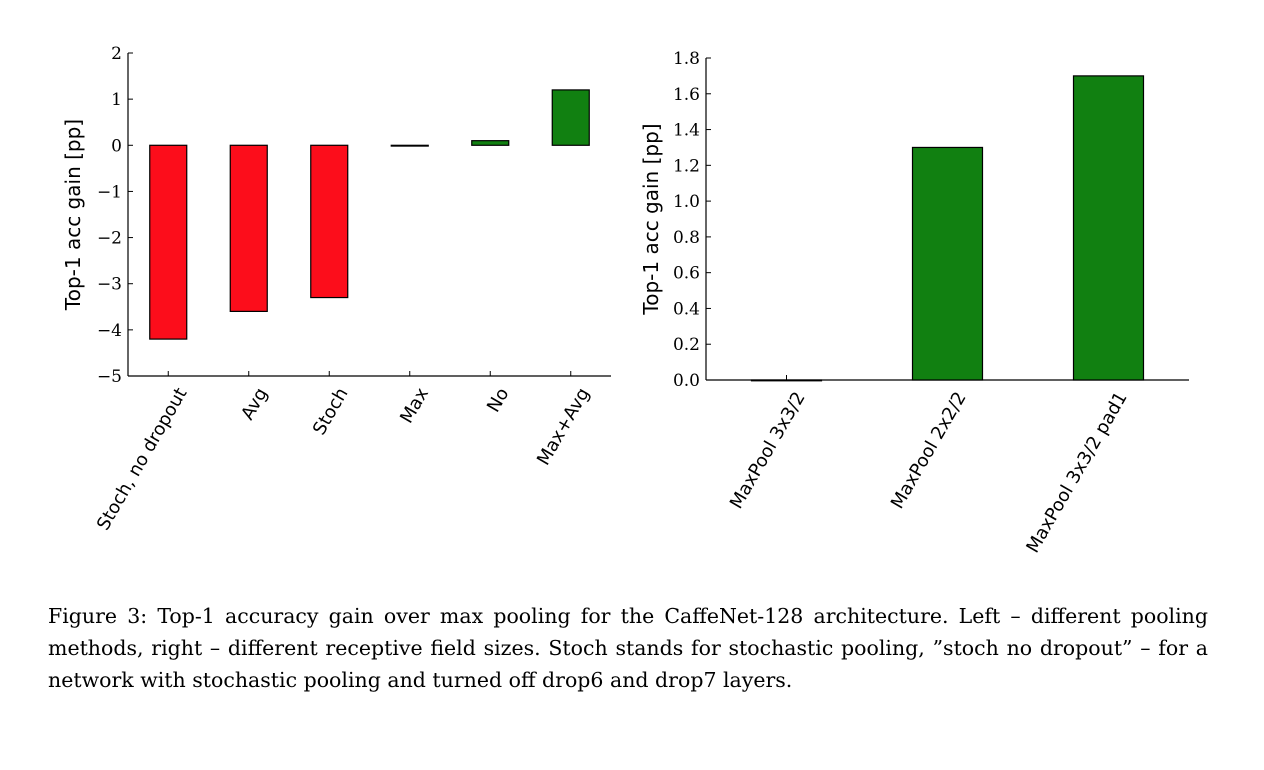 Image resolution: width=1264 pixels, height=770 pixels. What do you see at coordinates (686, 202) in the screenshot?
I see `y-tick-label: 1.0` at bounding box center [686, 202].